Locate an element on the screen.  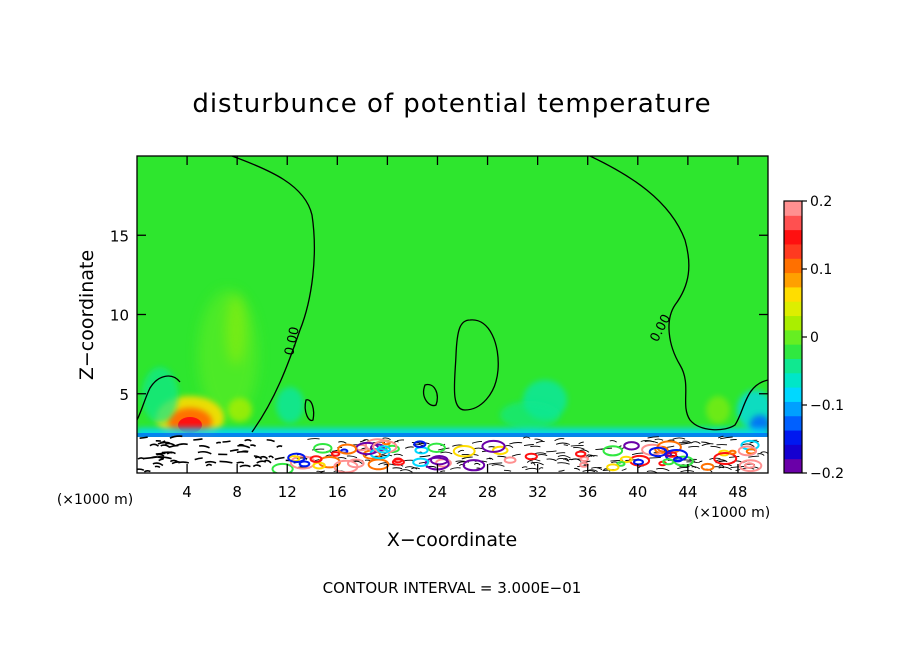
x-tick-label: 24 is located at coordinates (437, 492).